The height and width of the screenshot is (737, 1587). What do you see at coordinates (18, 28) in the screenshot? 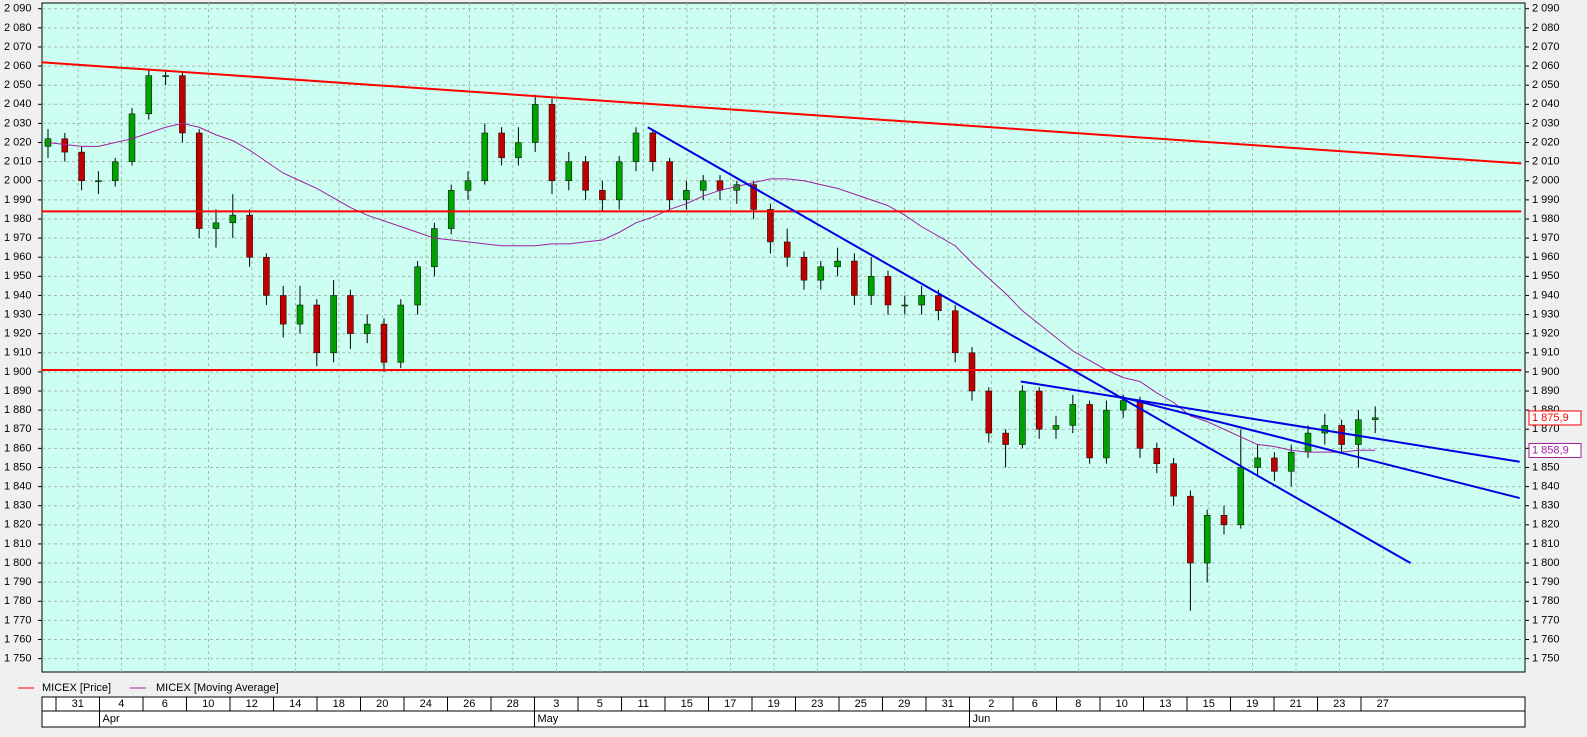
I see `y-tick-label: 2 080` at bounding box center [18, 28].